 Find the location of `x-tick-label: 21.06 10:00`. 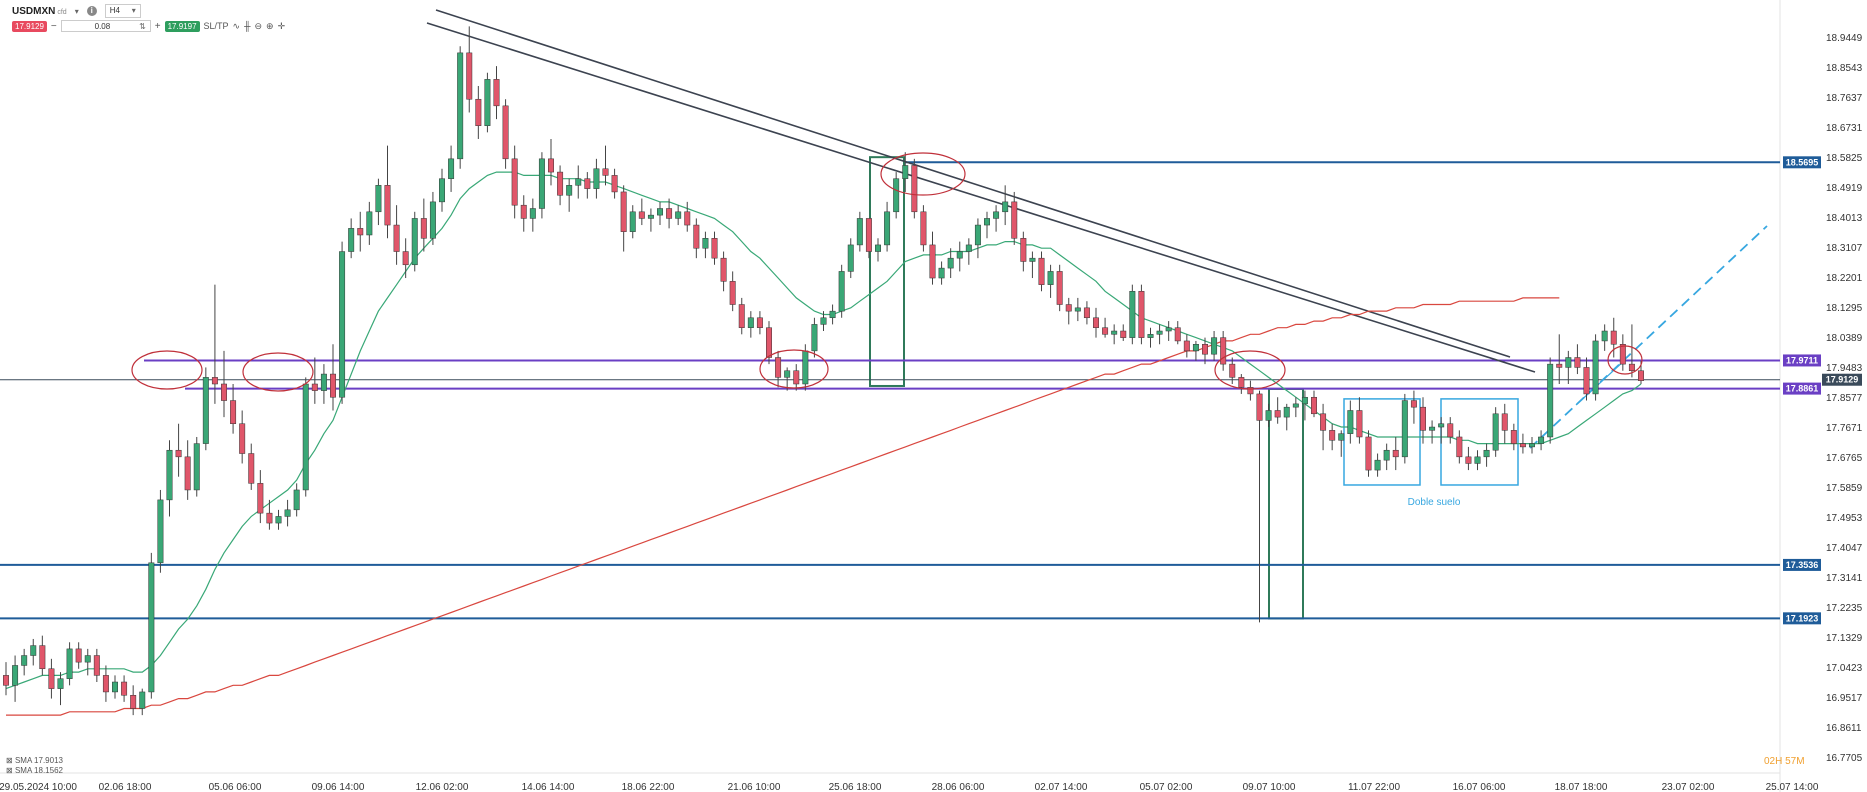

x-tick-label: 21.06 10:00 is located at coordinates (754, 787).